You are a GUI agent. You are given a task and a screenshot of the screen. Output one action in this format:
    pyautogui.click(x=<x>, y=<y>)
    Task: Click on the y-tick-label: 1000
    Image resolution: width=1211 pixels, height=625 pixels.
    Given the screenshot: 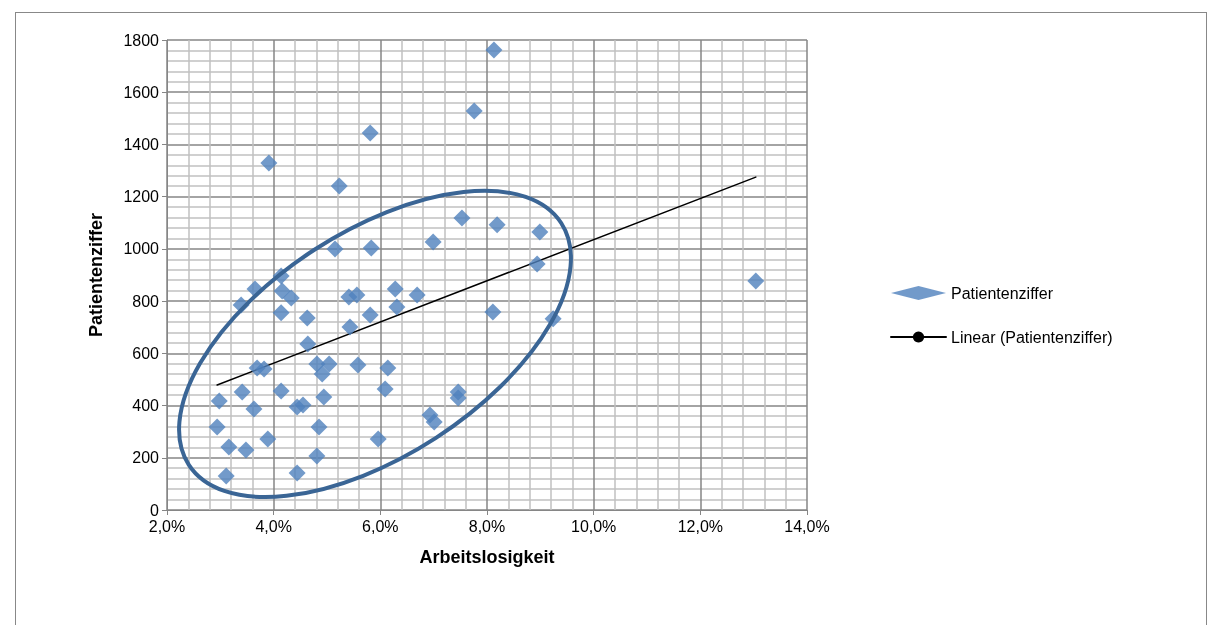 What is the action you would take?
    pyautogui.click(x=141, y=249)
    